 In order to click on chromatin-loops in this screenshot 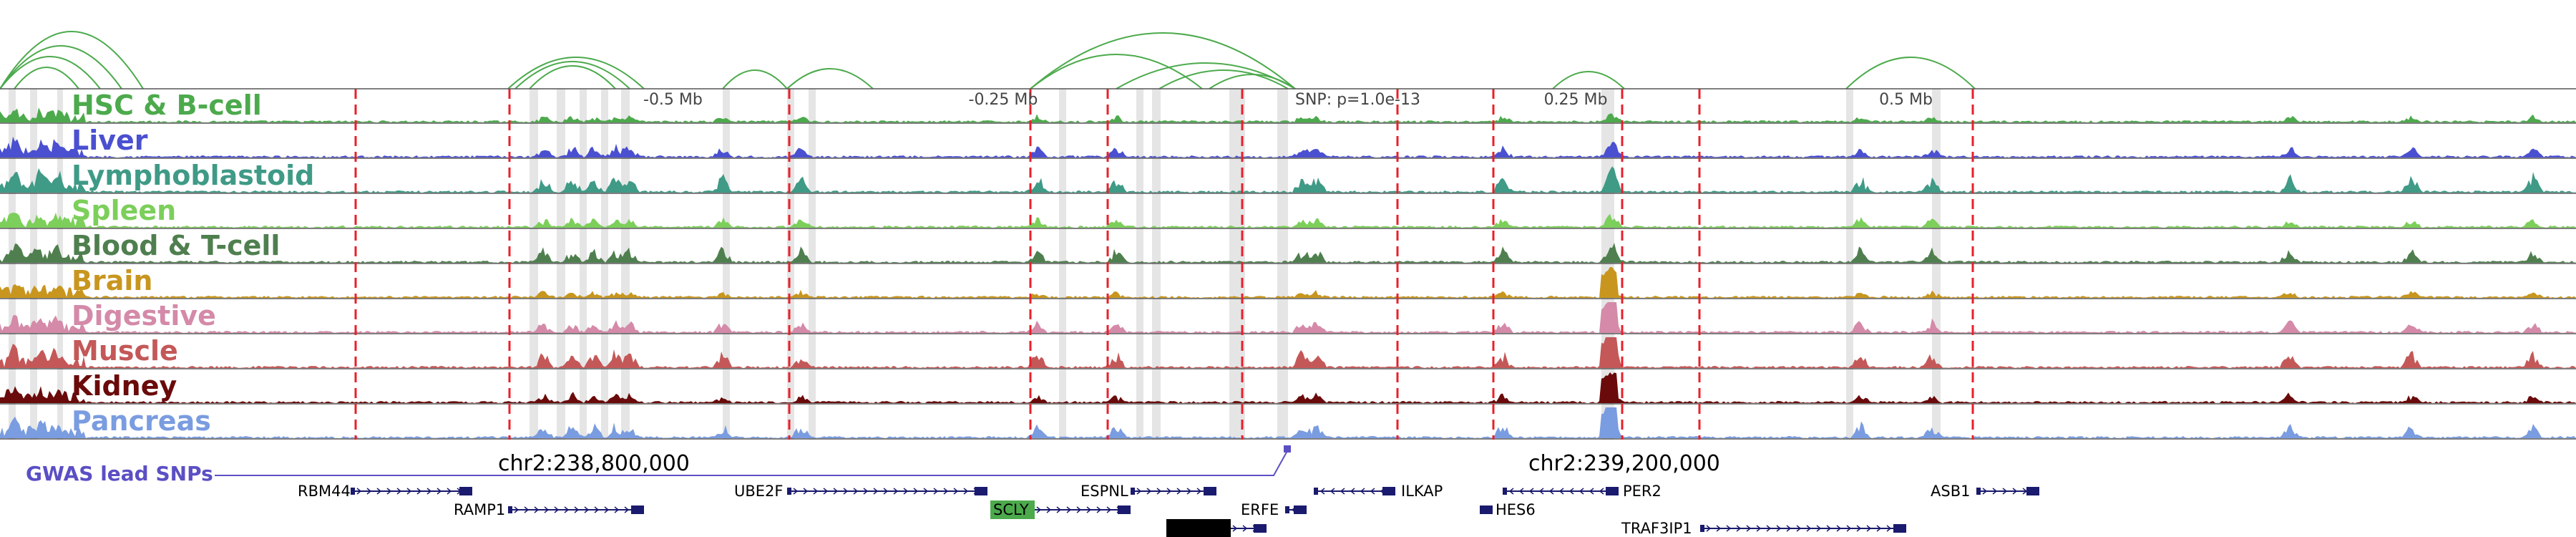, I will do `click(988, 60)`.